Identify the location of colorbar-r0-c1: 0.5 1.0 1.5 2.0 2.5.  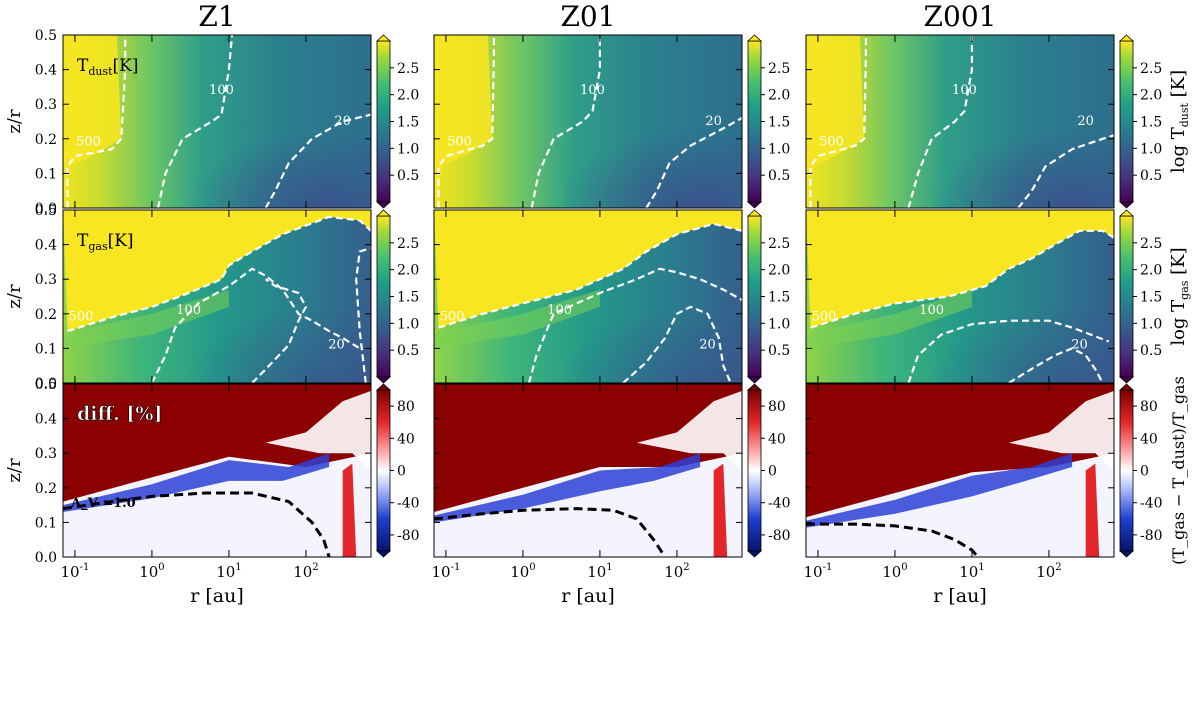
(768, 121).